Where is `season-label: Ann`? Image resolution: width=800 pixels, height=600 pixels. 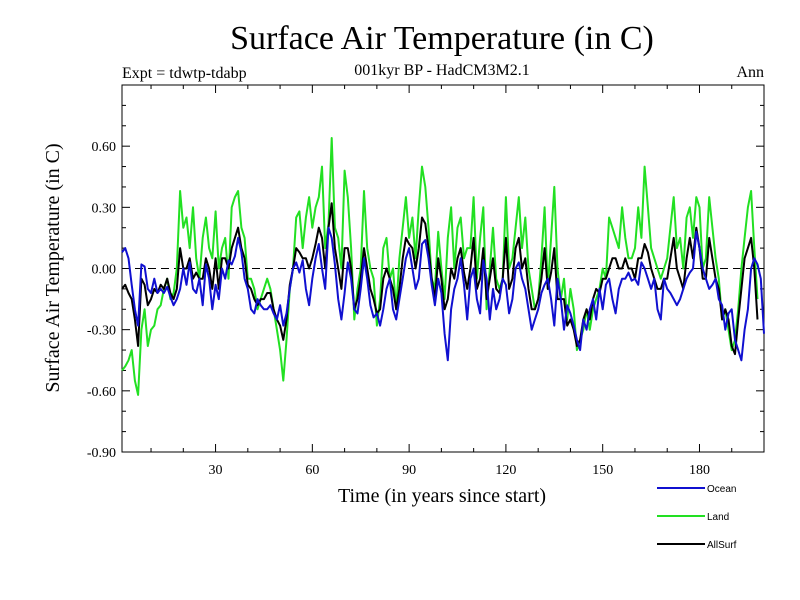
season-label: Ann is located at coordinates (750, 72).